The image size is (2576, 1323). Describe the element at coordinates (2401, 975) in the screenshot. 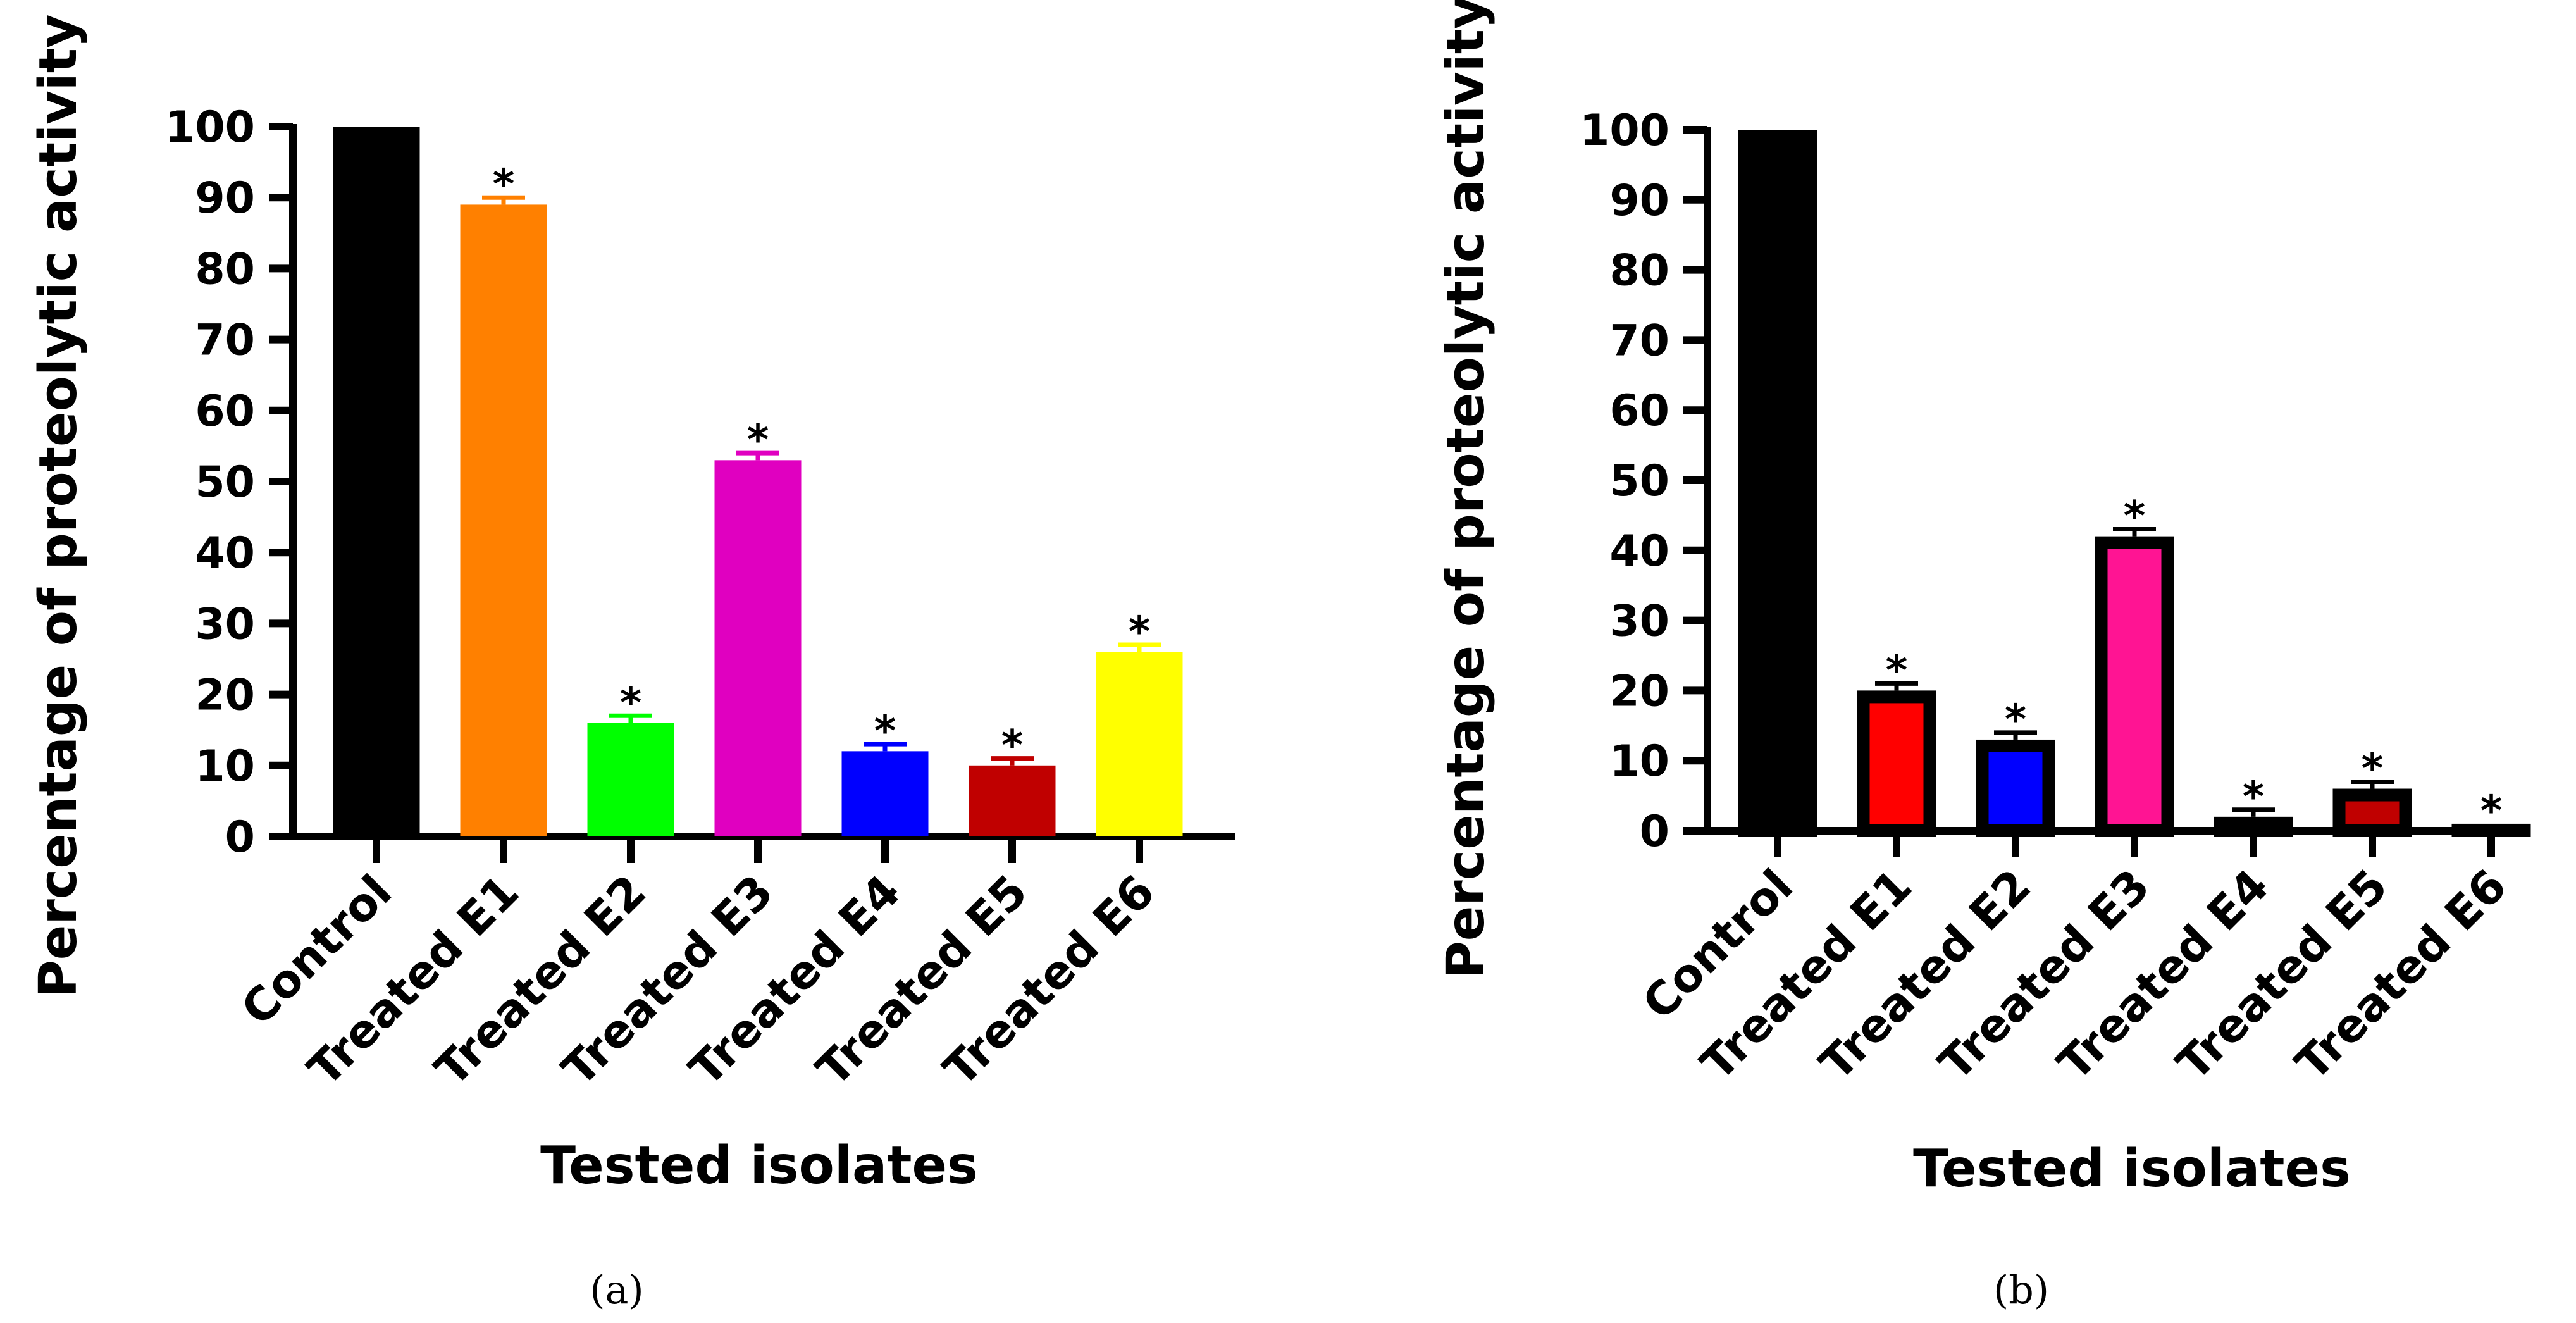

I see `x-tick-label: Treated E6` at that location.